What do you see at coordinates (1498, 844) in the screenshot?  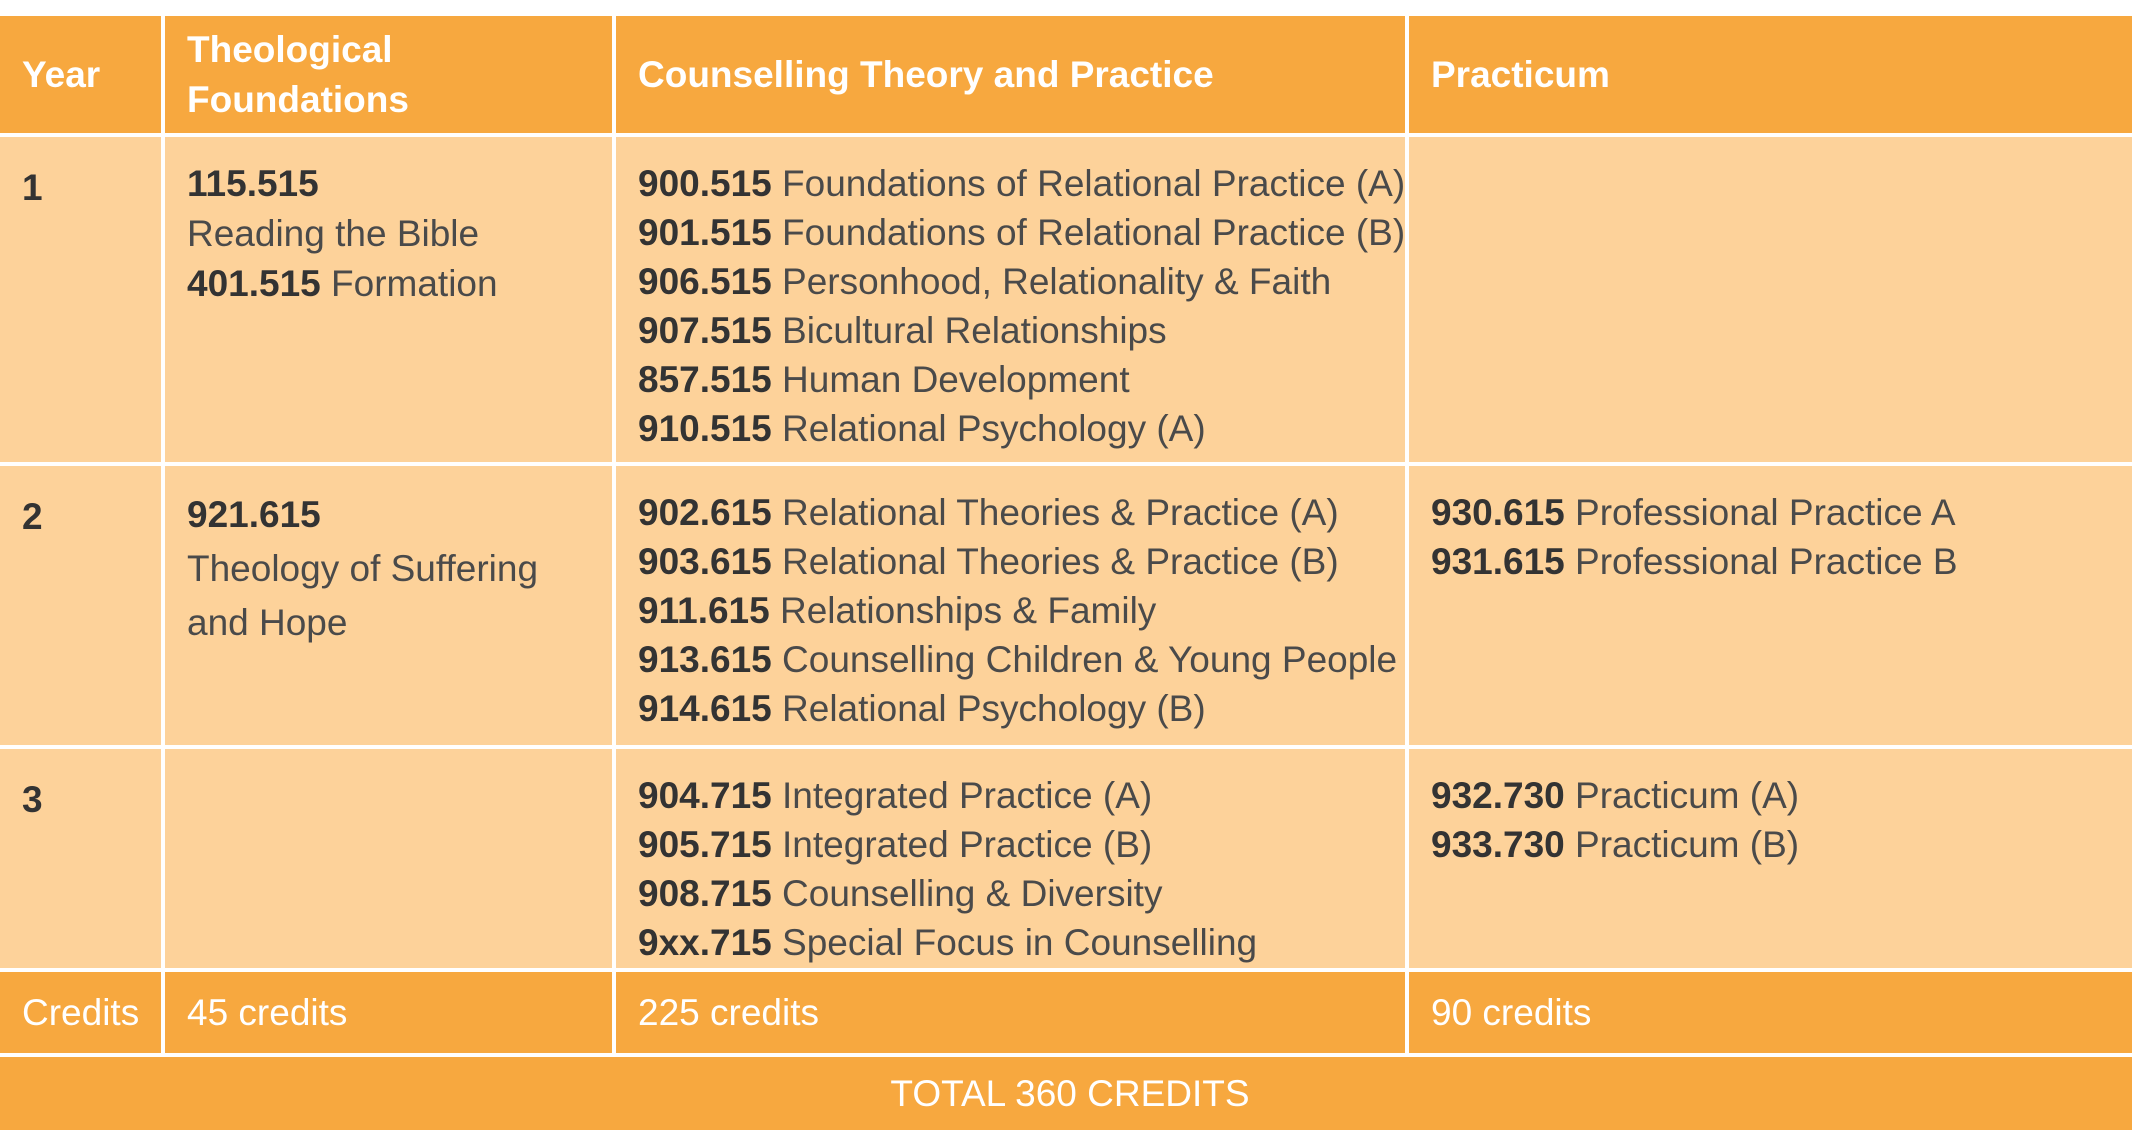 I see `course-code: 933.730` at bounding box center [1498, 844].